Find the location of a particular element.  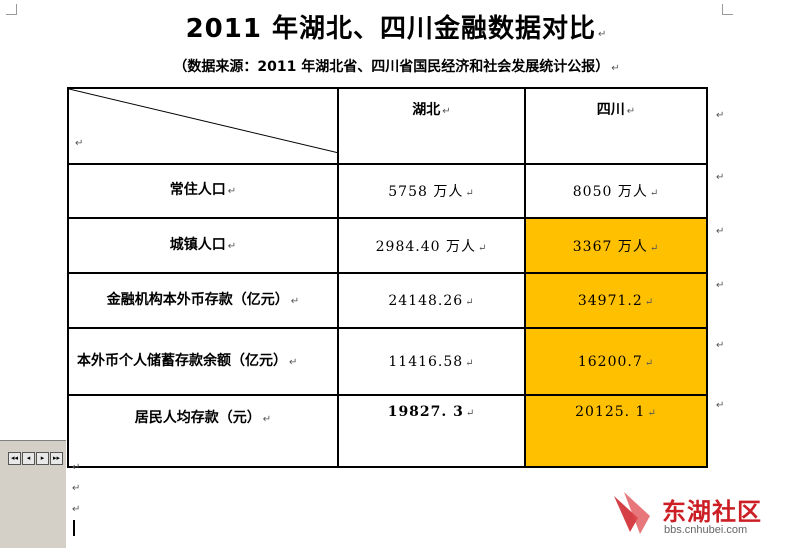

row-label-savings: 本外币个人储蓄存款余额（亿元） ↵ is located at coordinates (203, 361).